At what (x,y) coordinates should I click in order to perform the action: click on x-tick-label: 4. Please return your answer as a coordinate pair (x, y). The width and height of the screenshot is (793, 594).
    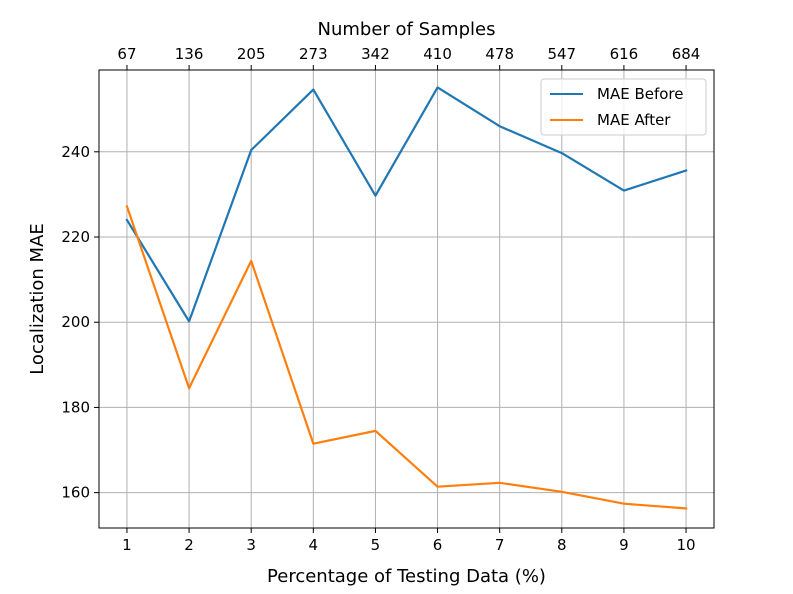
    Looking at the image, I should click on (314, 545).